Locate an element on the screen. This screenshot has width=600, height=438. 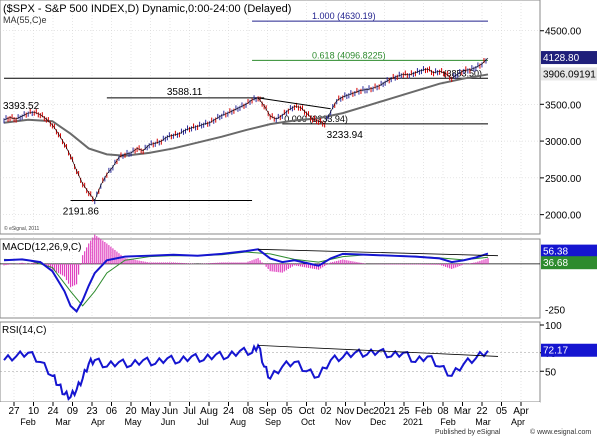
rsi-trendline is located at coordinates (378, 350).